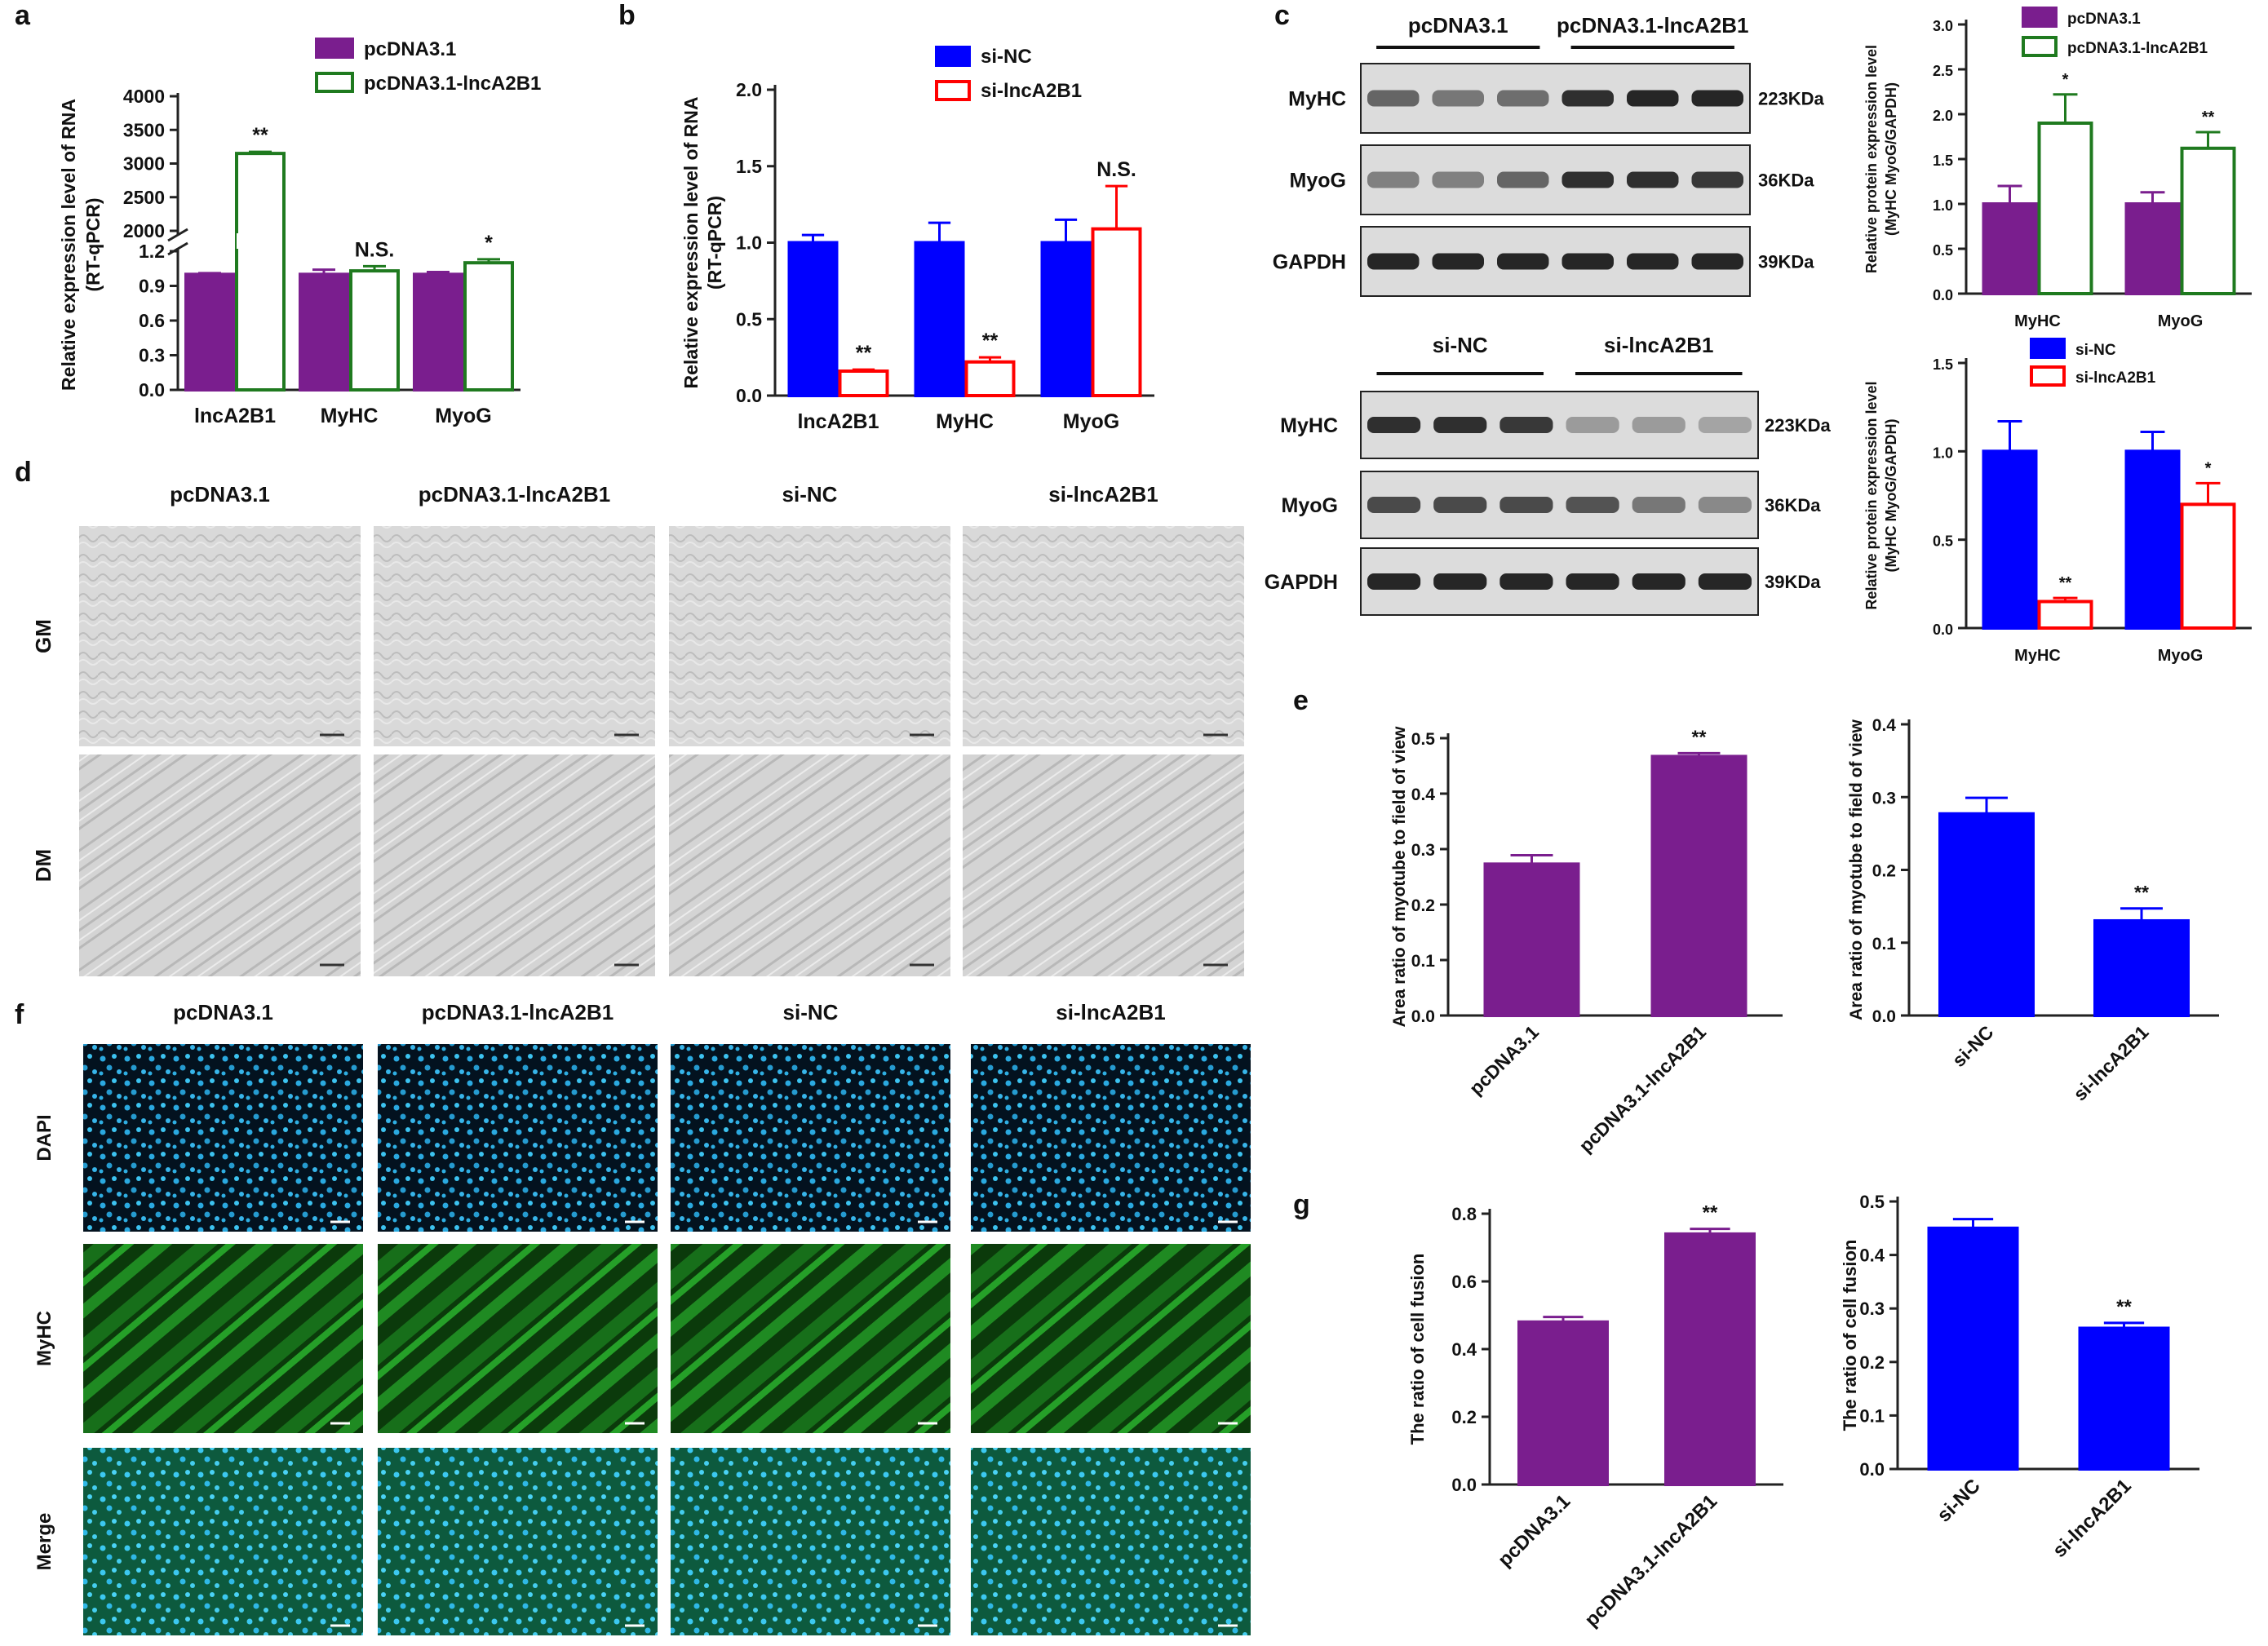  I want to click on bar-break-gap, so click(259, 241).